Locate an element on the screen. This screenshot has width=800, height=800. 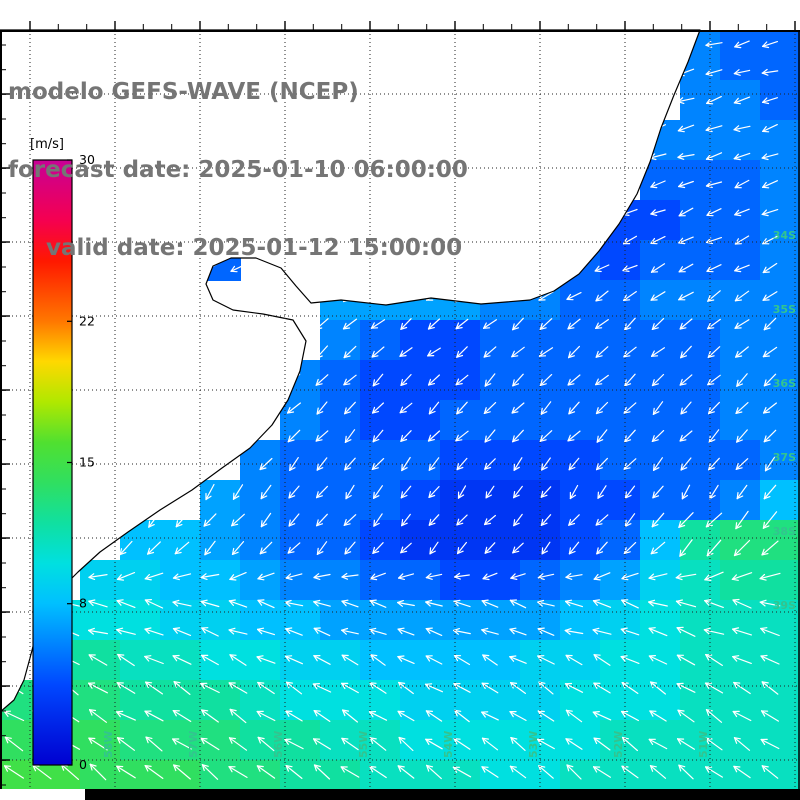
colorbar-tick-label: 15 is located at coordinates (87, 462).